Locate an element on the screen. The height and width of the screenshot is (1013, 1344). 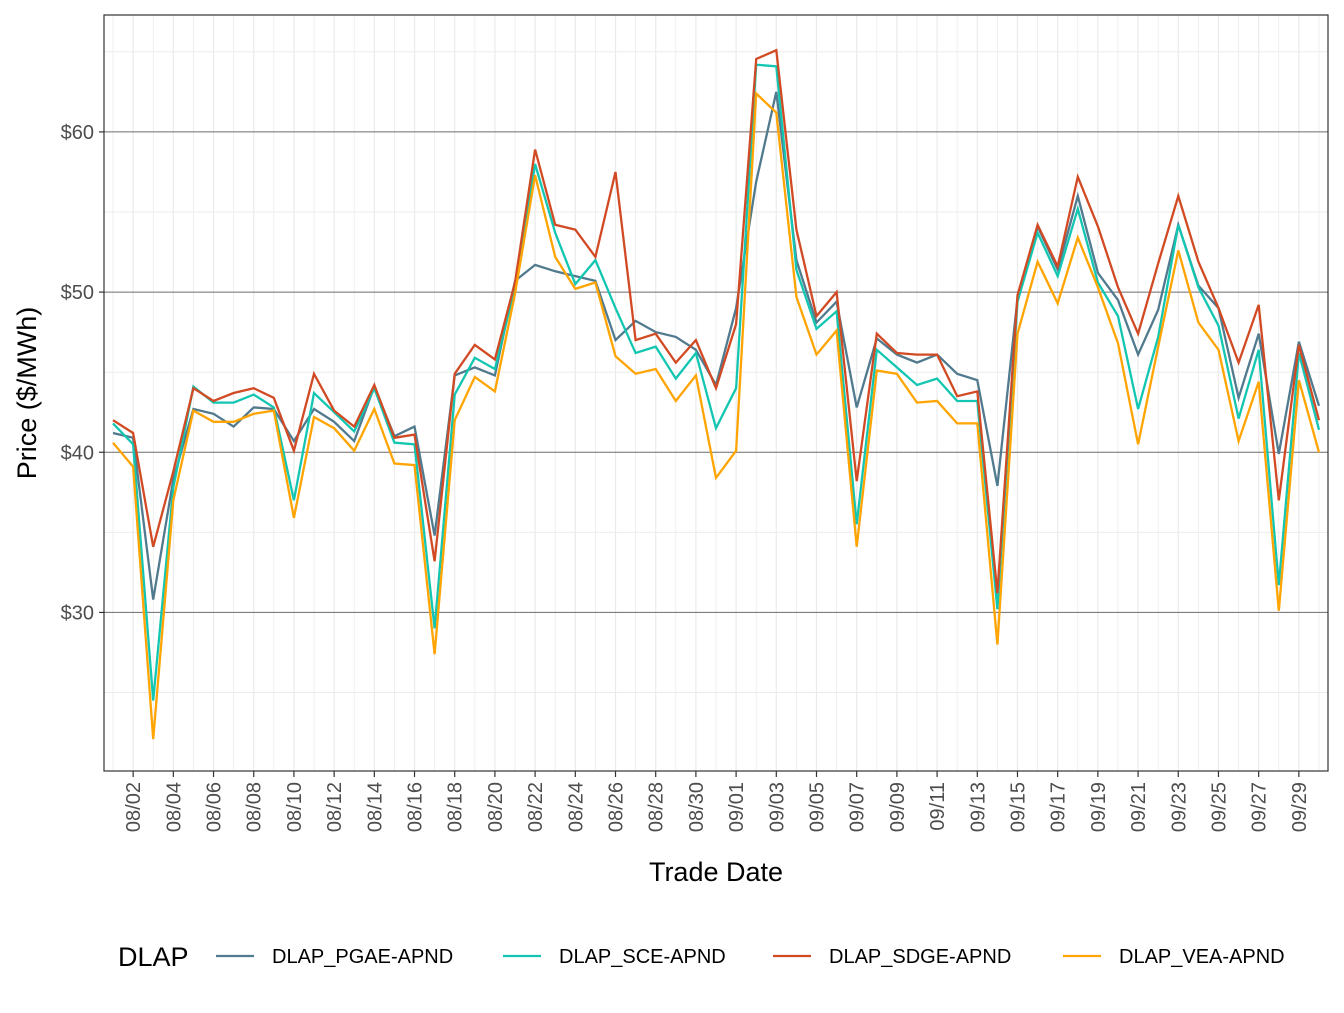
x-tick-label: 08/28 is located at coordinates (657, 807).